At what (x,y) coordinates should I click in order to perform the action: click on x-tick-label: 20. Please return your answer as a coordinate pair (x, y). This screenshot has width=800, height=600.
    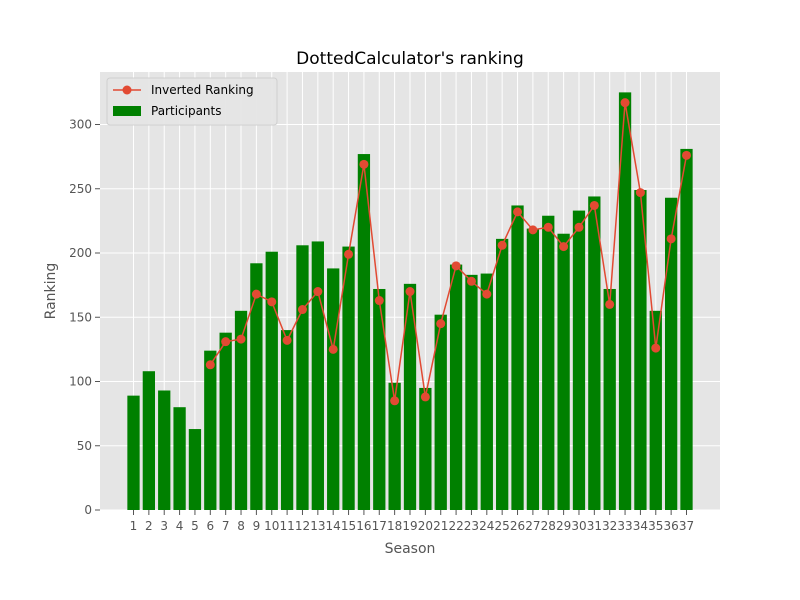
    Looking at the image, I should click on (425, 526).